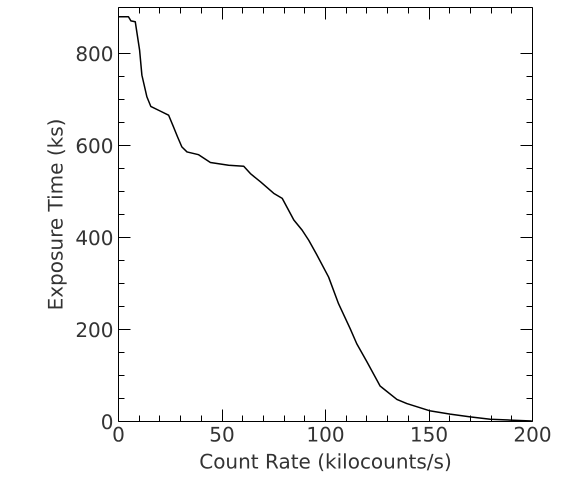 This screenshot has width=571, height=496. Describe the element at coordinates (55, 214) in the screenshot. I see `y-axis-title: Exposure Time (ks)` at that location.